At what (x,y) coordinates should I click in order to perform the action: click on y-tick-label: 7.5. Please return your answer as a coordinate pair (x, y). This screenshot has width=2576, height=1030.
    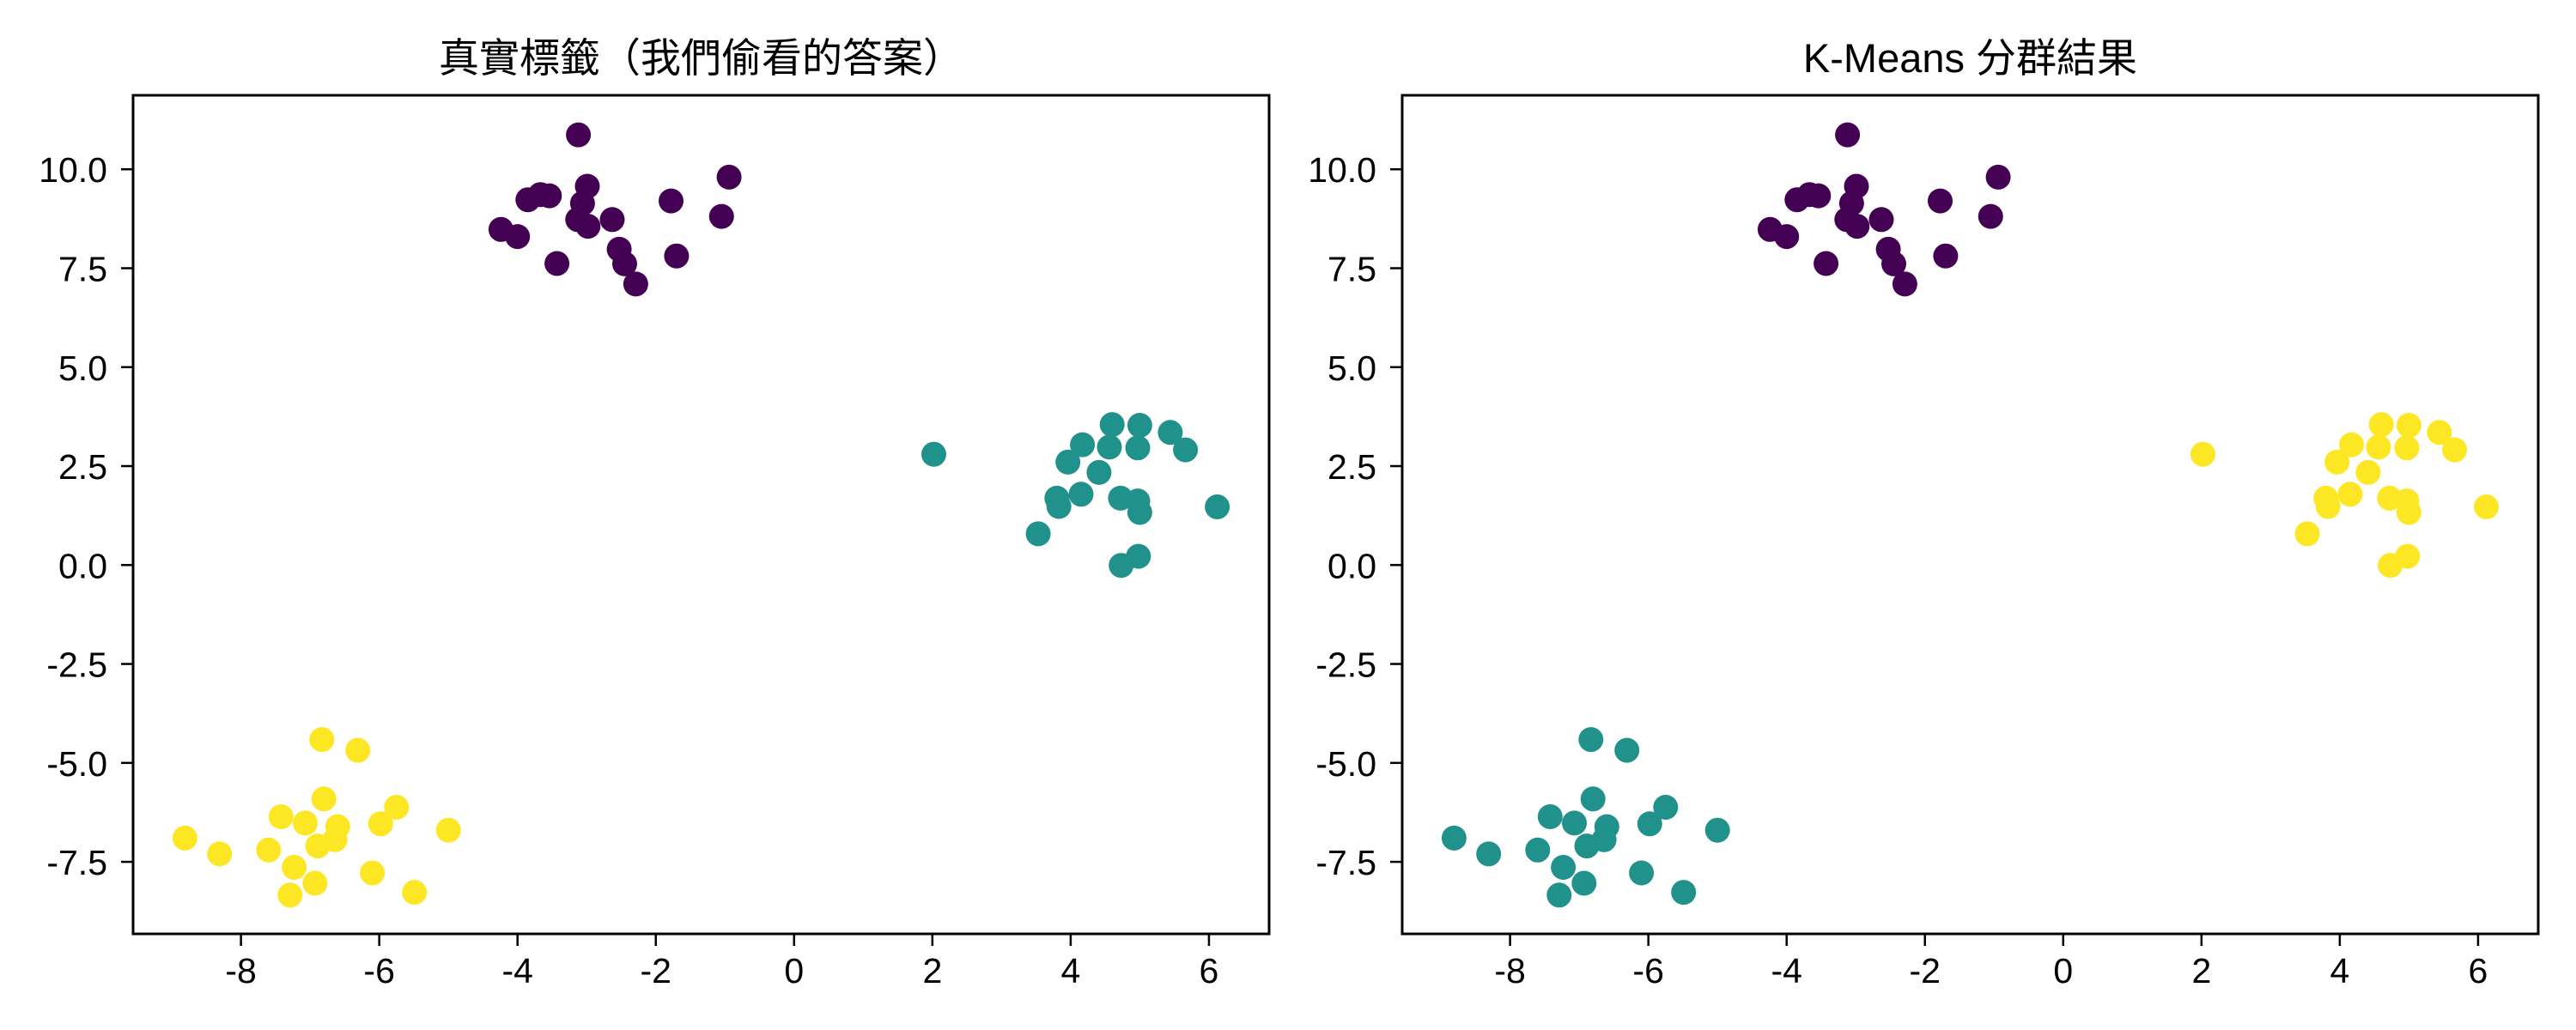
    Looking at the image, I should click on (1352, 268).